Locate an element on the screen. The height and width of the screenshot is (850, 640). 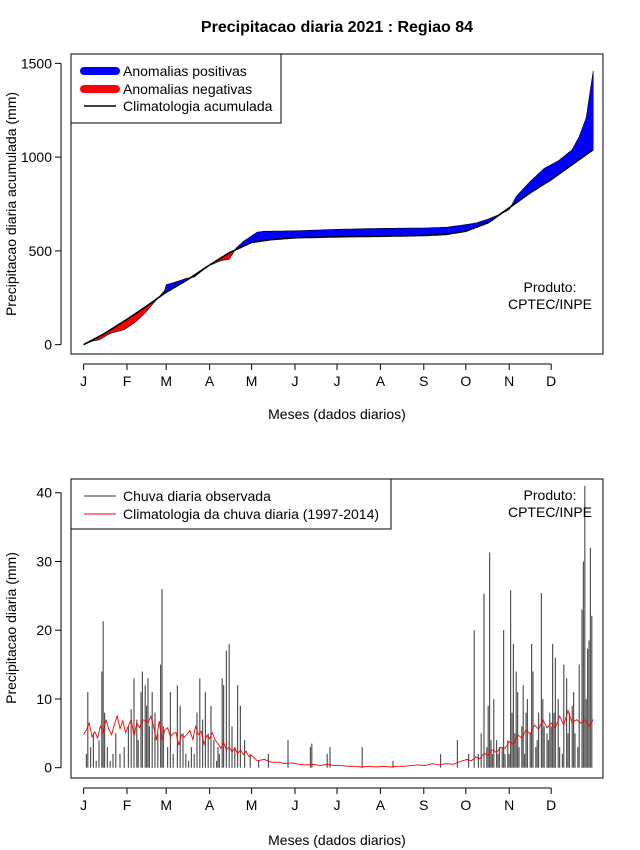
y-tick-label: 1500 is located at coordinates (36, 63).